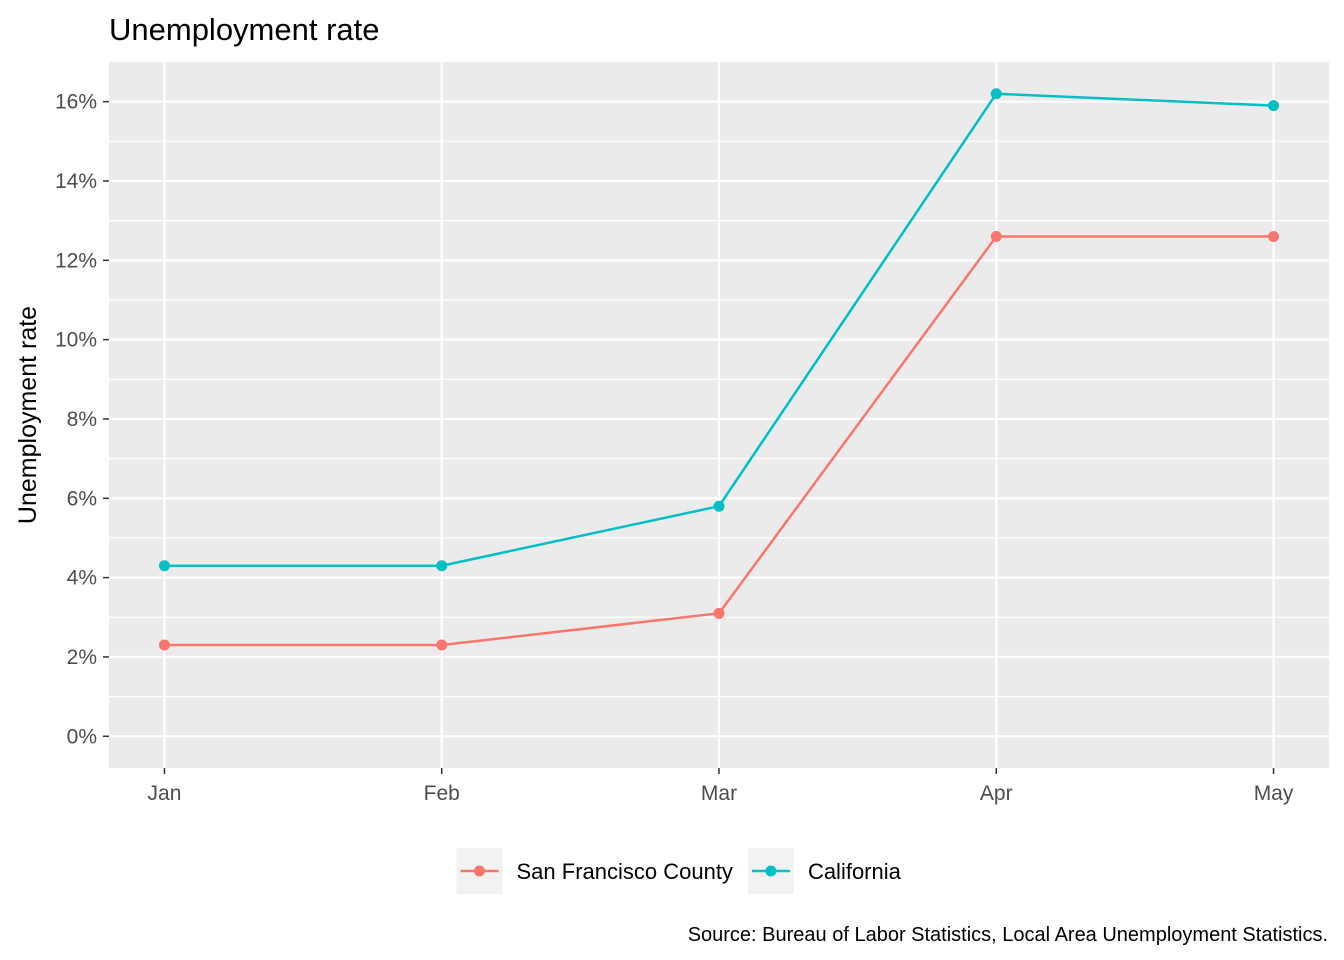 The image size is (1344, 960). Describe the element at coordinates (76, 181) in the screenshot. I see `y-tick-label: 14%` at that location.